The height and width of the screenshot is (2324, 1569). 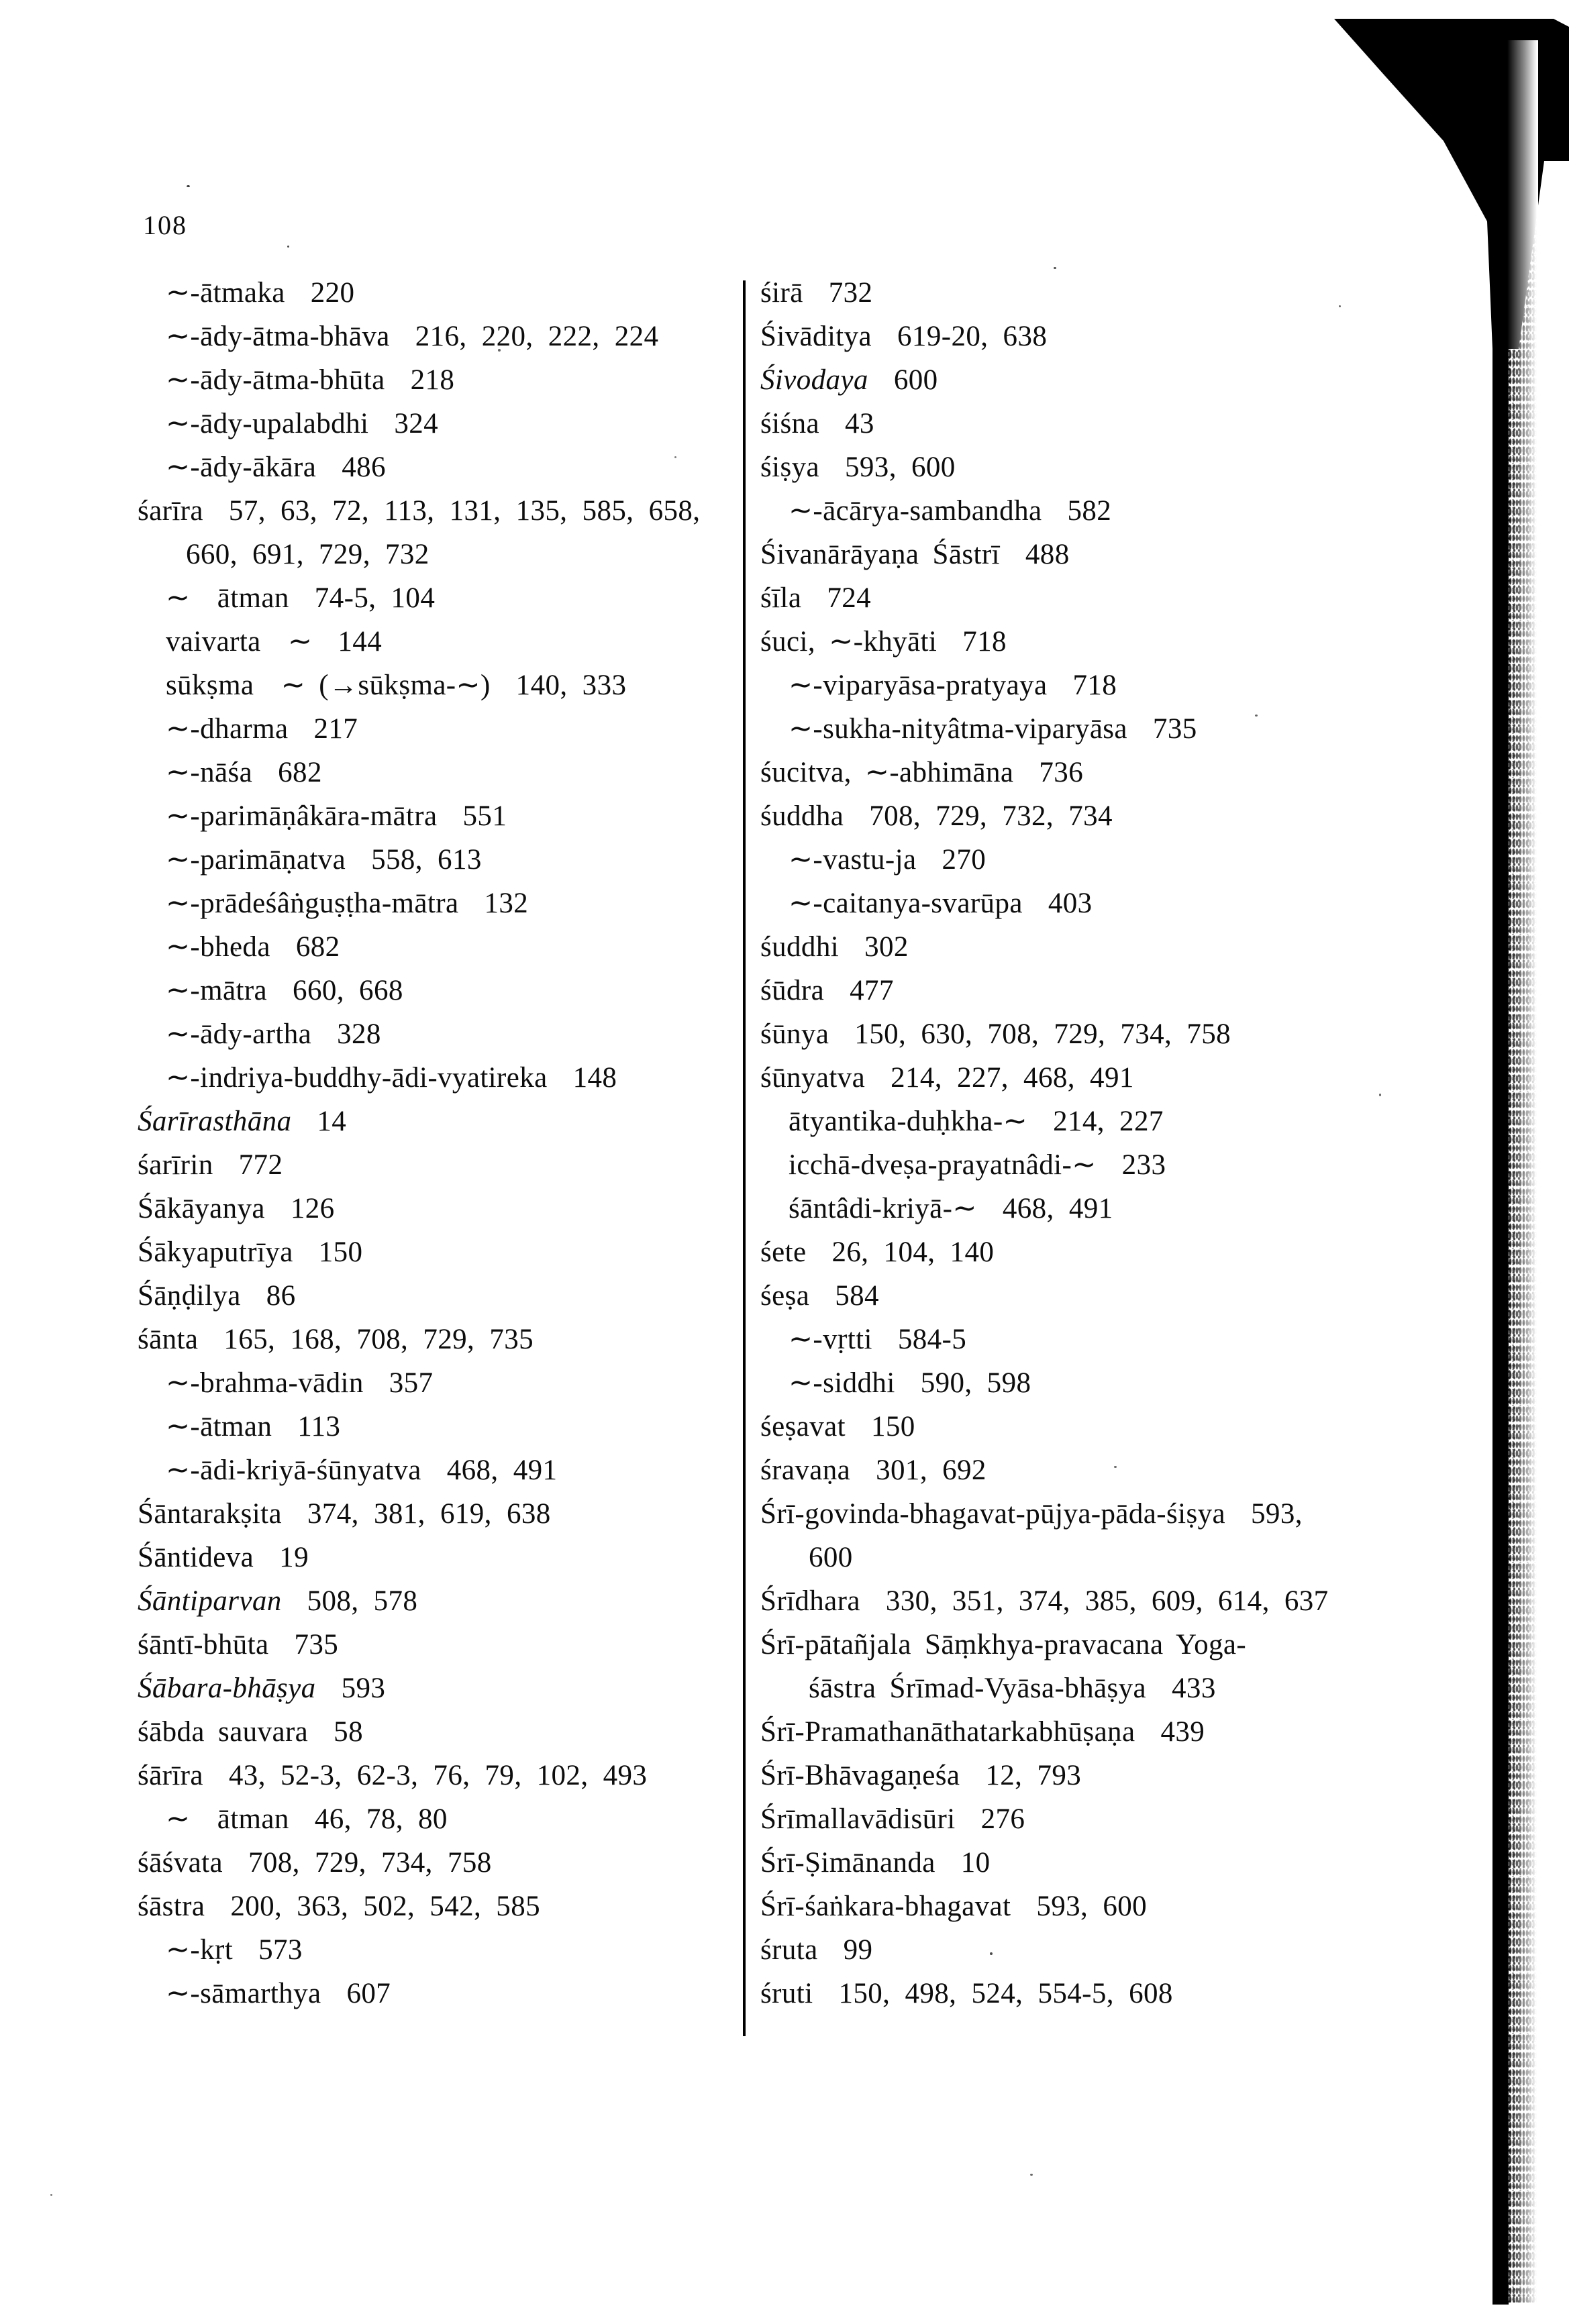 What do you see at coordinates (880, 554) in the screenshot?
I see `index-term: Śivanārāyaṇa Śāstrī` at bounding box center [880, 554].